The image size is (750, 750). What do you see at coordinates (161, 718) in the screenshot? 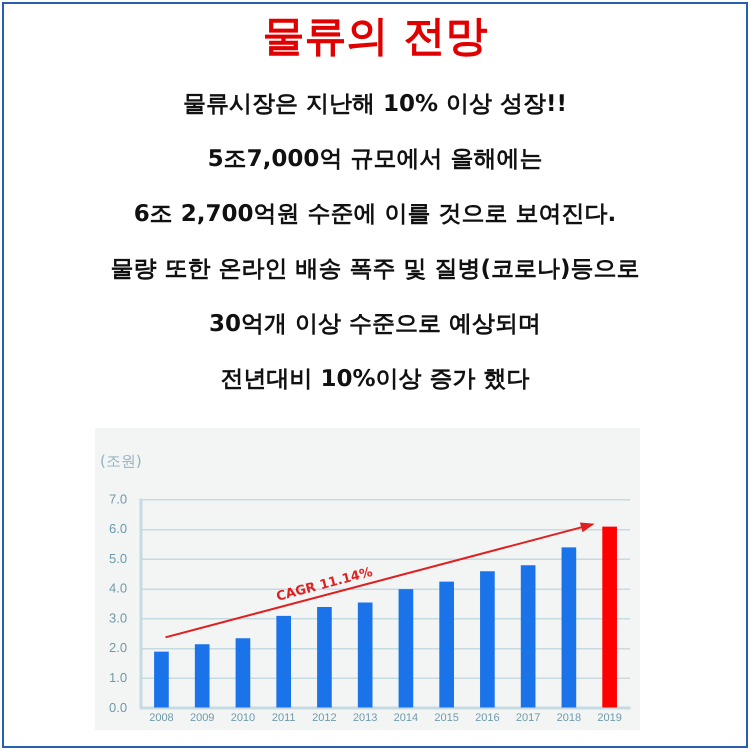
I see `x-tick-label: 2008` at bounding box center [161, 718].